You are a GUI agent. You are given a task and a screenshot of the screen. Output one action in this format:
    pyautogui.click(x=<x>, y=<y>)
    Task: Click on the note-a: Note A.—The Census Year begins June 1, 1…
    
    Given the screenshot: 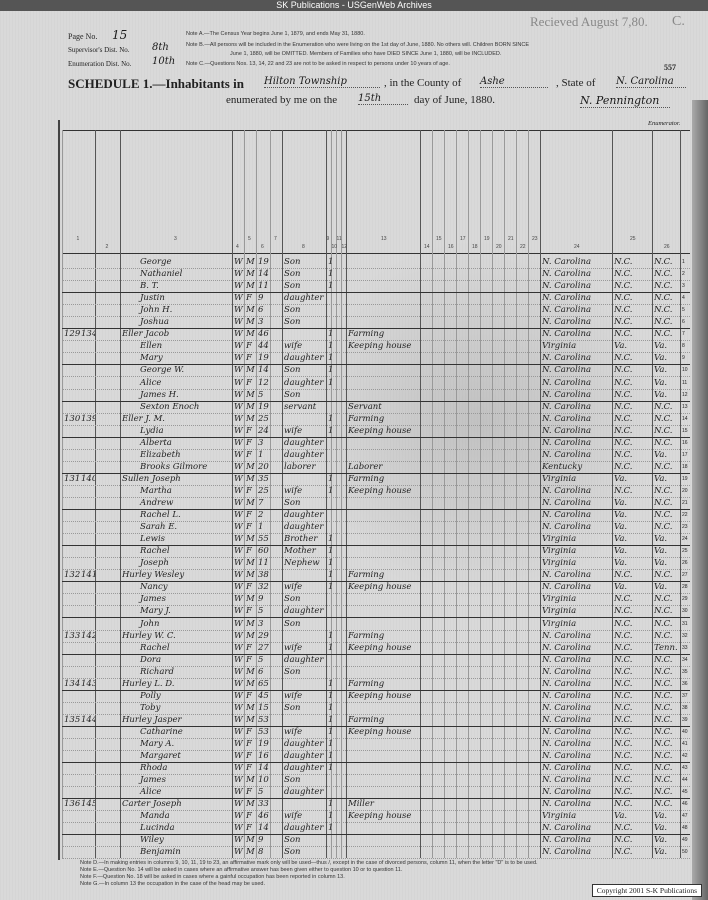 What is the action you would take?
    pyautogui.click(x=275, y=34)
    